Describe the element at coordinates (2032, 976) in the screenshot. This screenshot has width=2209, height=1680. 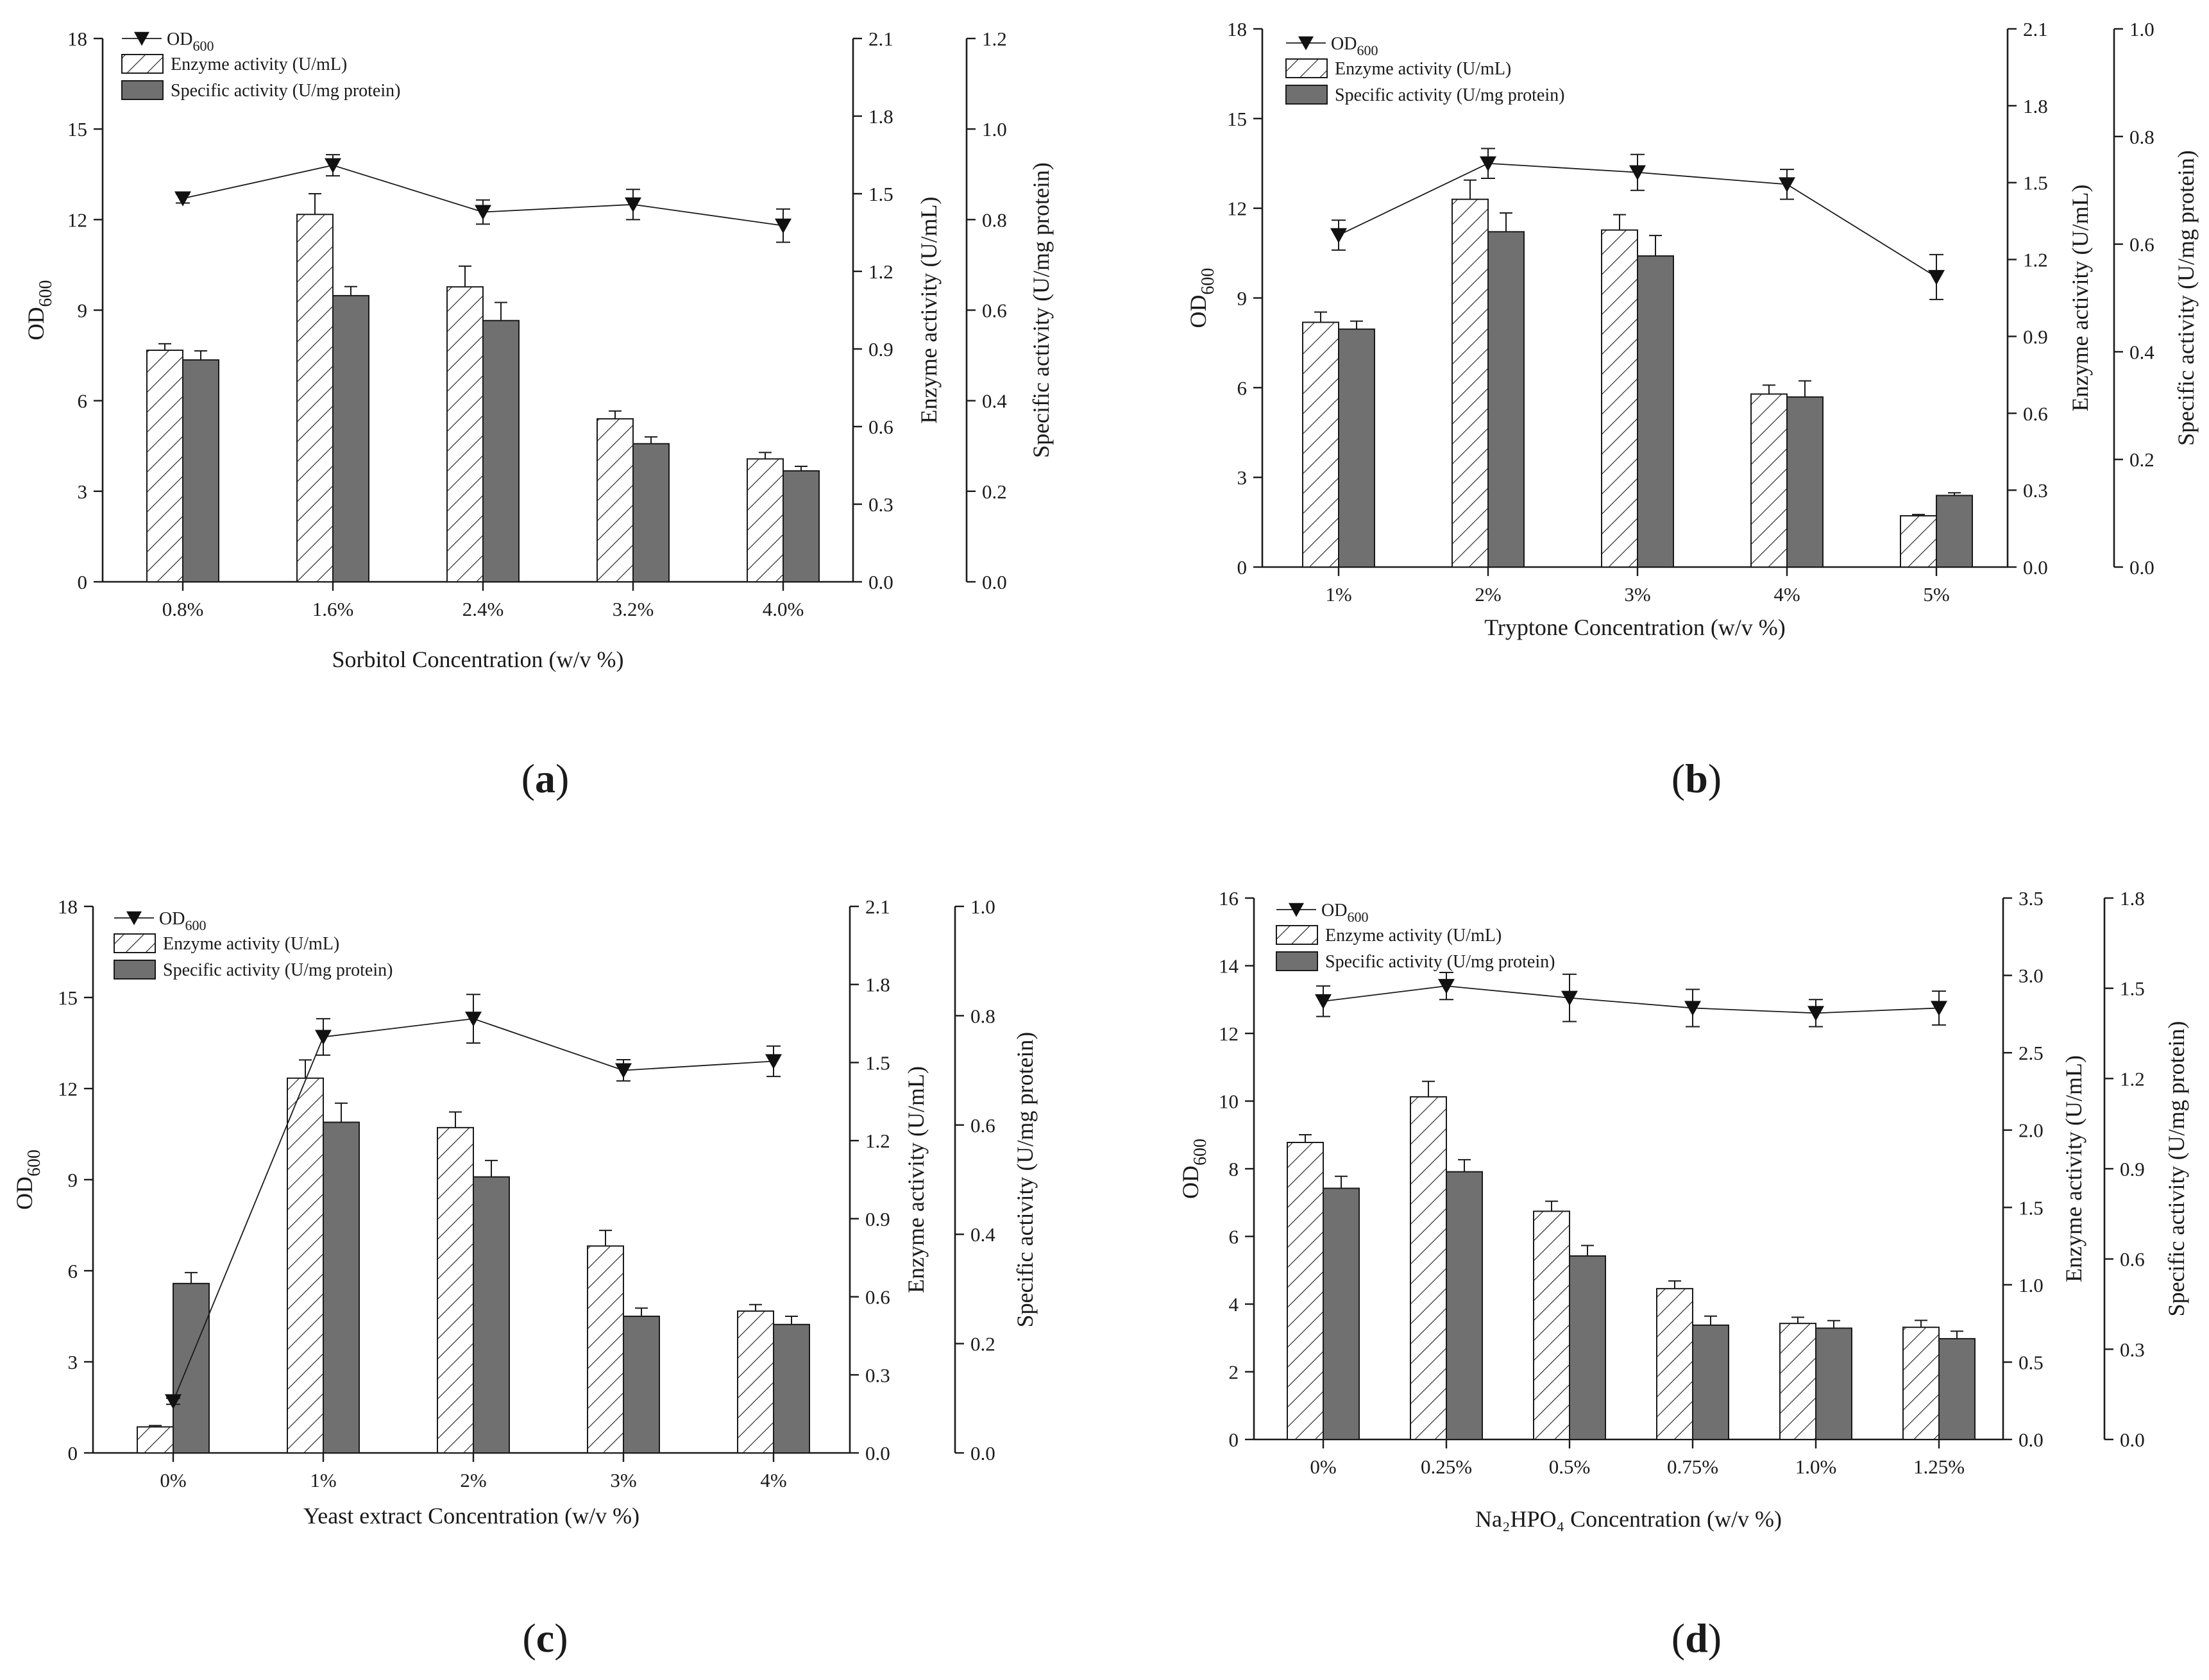
I see `enzyme-tick-label: 3.0` at that location.